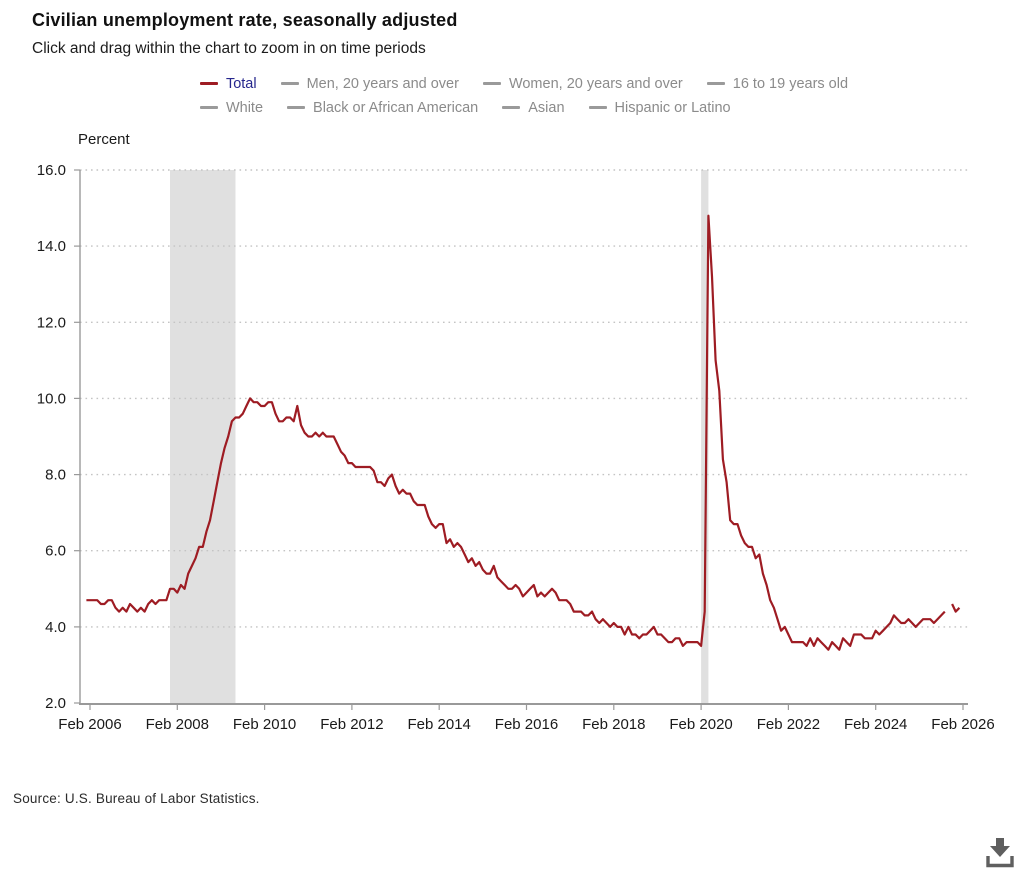 The image size is (1024, 878). What do you see at coordinates (51, 322) in the screenshot?
I see `y-tick-label: 12.0` at bounding box center [51, 322].